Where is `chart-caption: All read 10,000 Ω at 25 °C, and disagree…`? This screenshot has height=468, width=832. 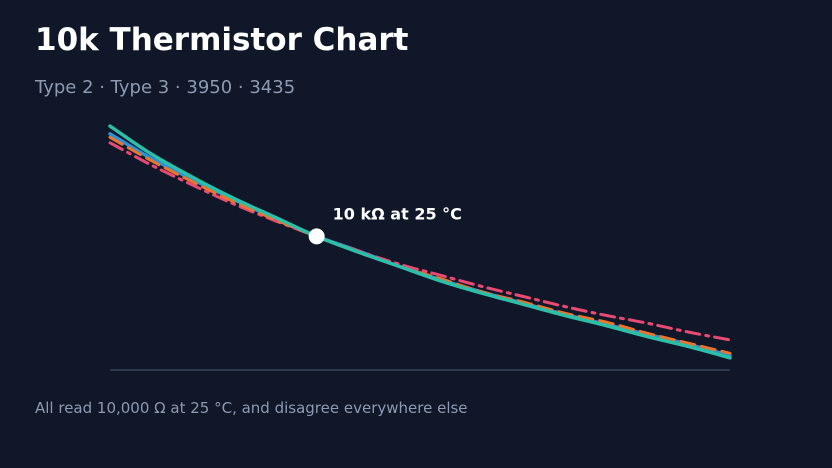 chart-caption: All read 10,000 Ω at 25 °C, and disagree… is located at coordinates (251, 408).